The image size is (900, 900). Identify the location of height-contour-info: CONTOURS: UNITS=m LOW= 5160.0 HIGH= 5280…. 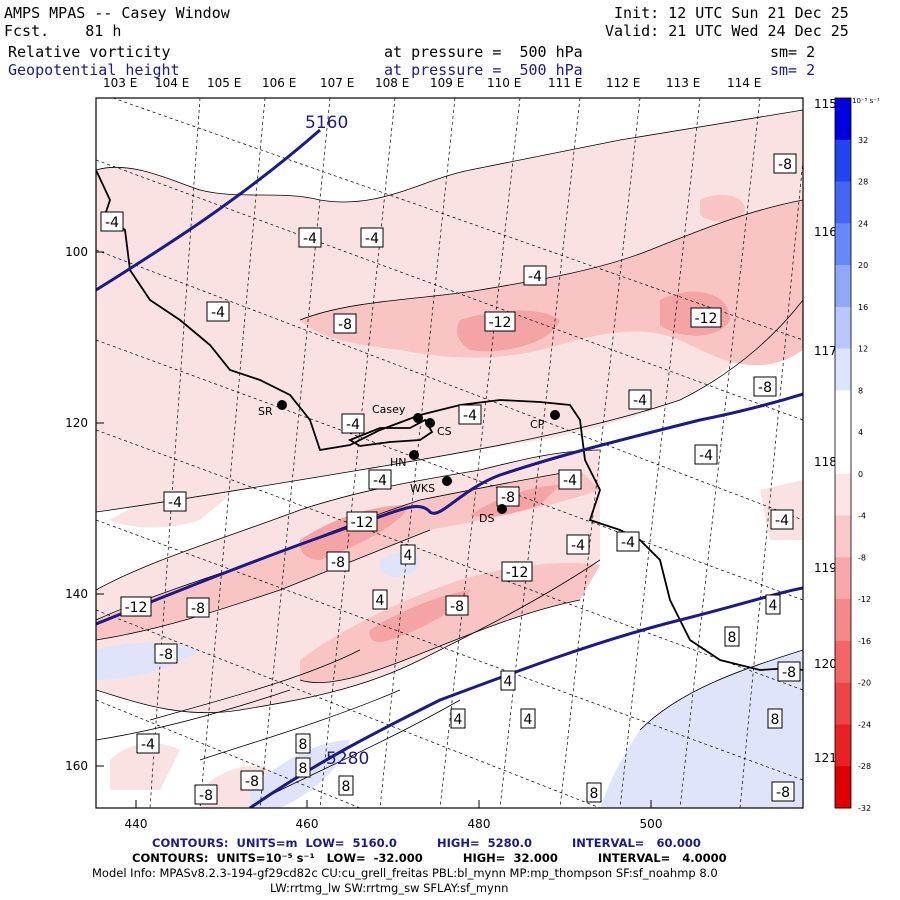
(426, 843).